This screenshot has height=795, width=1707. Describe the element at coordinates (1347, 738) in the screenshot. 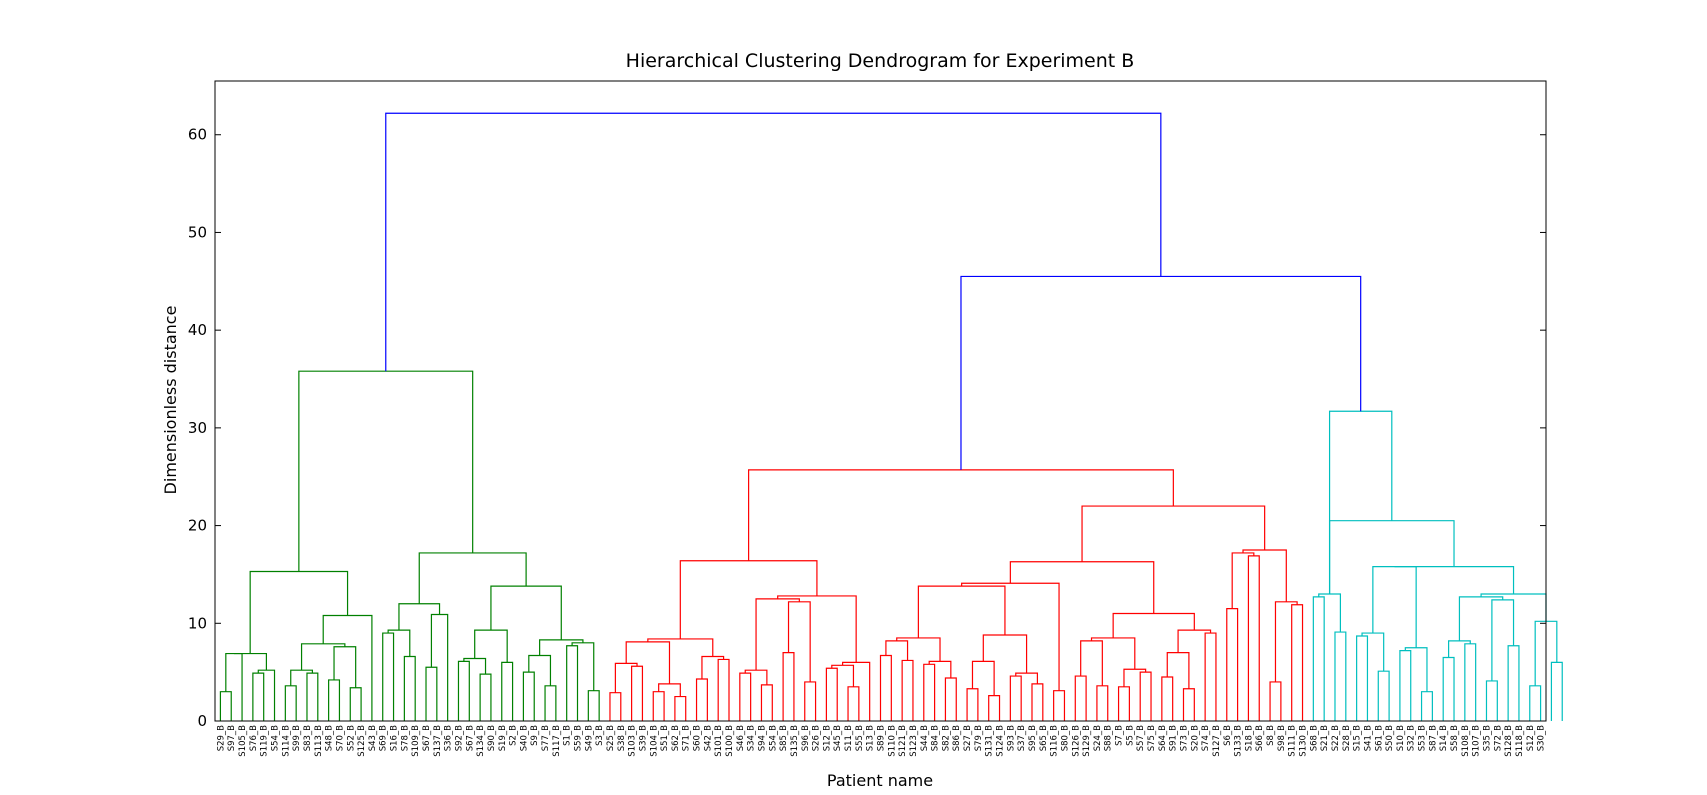

I see `leaf-label: S28_B` at that location.